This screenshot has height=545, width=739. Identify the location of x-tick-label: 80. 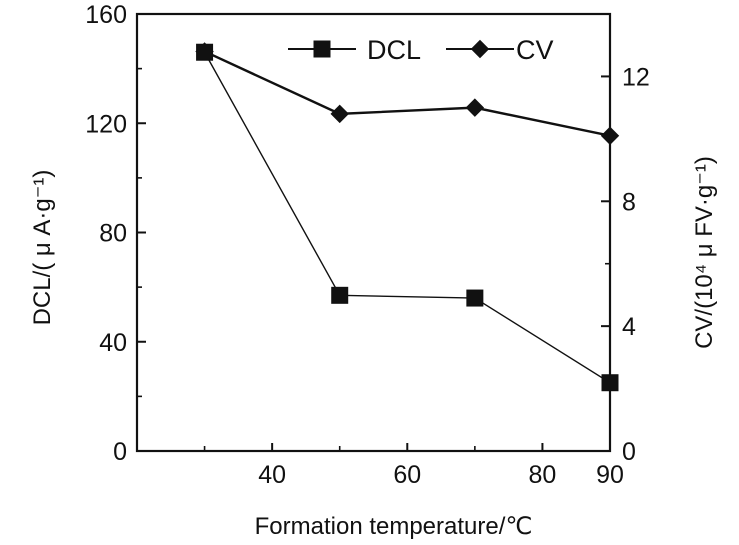
(543, 475).